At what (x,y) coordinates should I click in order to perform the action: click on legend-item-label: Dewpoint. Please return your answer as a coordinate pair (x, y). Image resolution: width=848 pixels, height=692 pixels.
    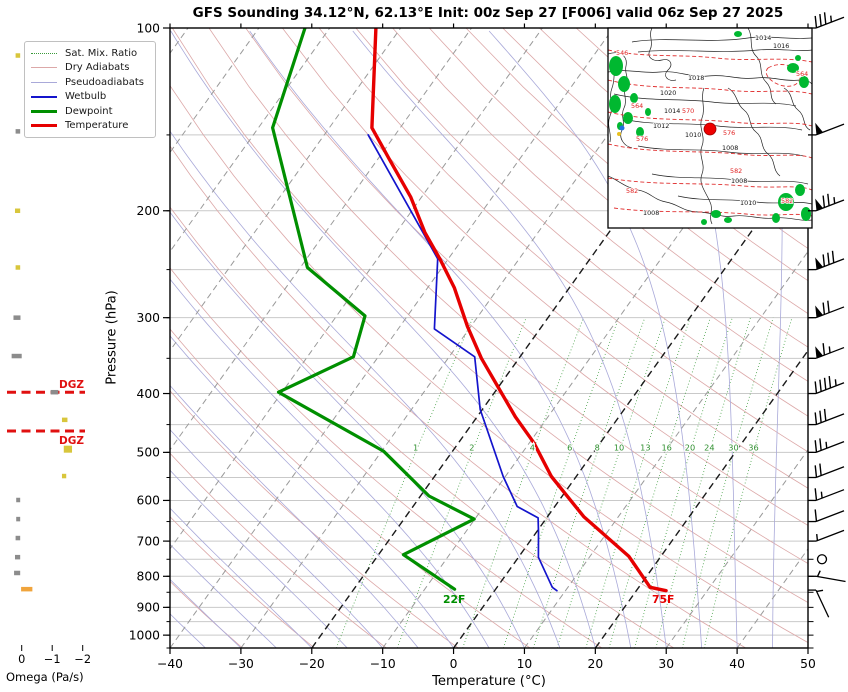
    Looking at the image, I should click on (89, 111).